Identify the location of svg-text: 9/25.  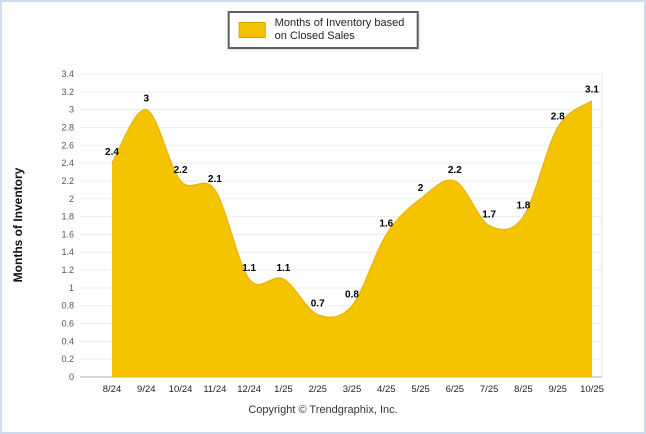
(557, 389).